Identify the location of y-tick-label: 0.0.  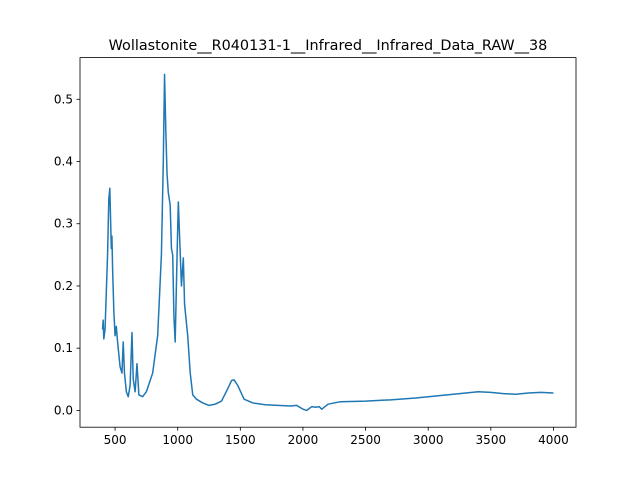
(63, 410).